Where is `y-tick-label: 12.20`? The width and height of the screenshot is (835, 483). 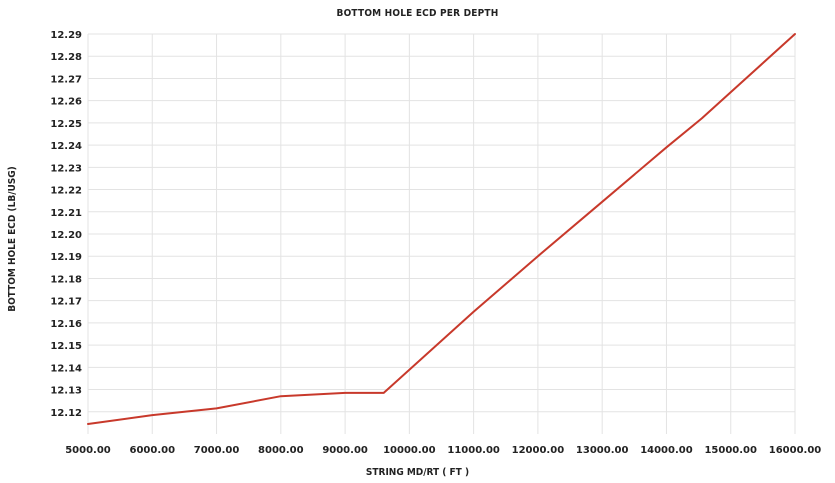
y-tick-label: 12.20 is located at coordinates (66, 235).